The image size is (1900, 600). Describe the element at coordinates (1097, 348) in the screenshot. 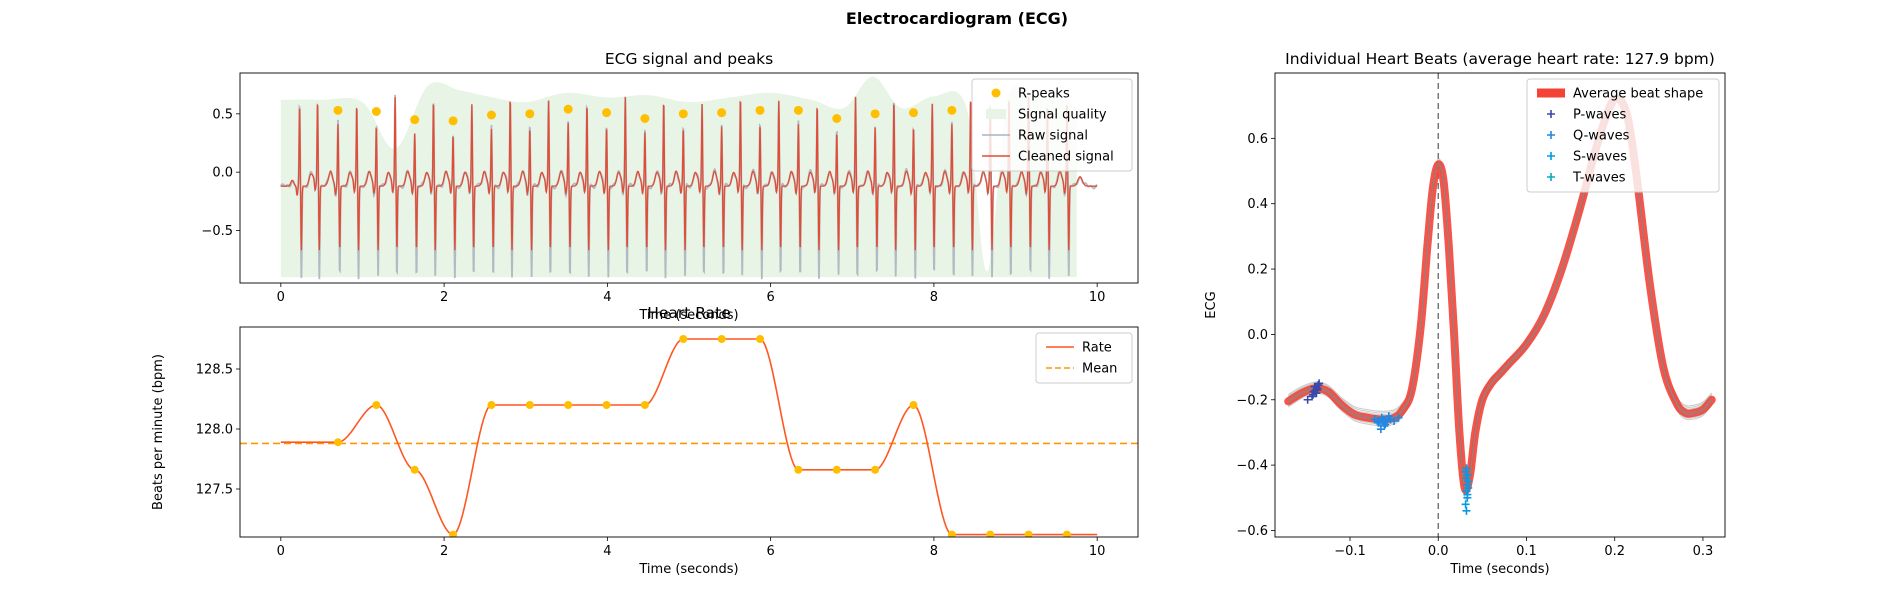

I see `legend-label: Rate` at that location.